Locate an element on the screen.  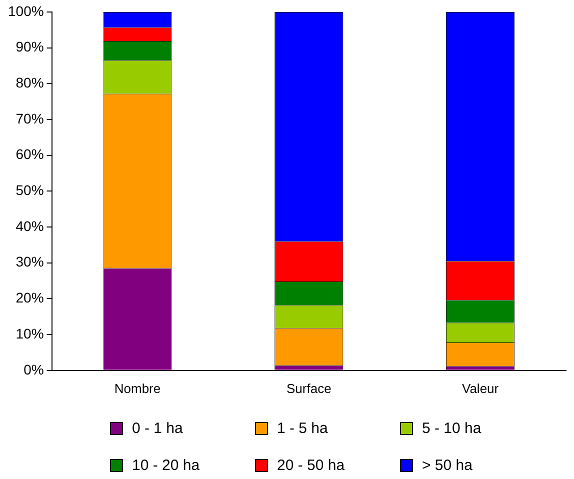
x-tick-label: Nombre is located at coordinates (137, 388).